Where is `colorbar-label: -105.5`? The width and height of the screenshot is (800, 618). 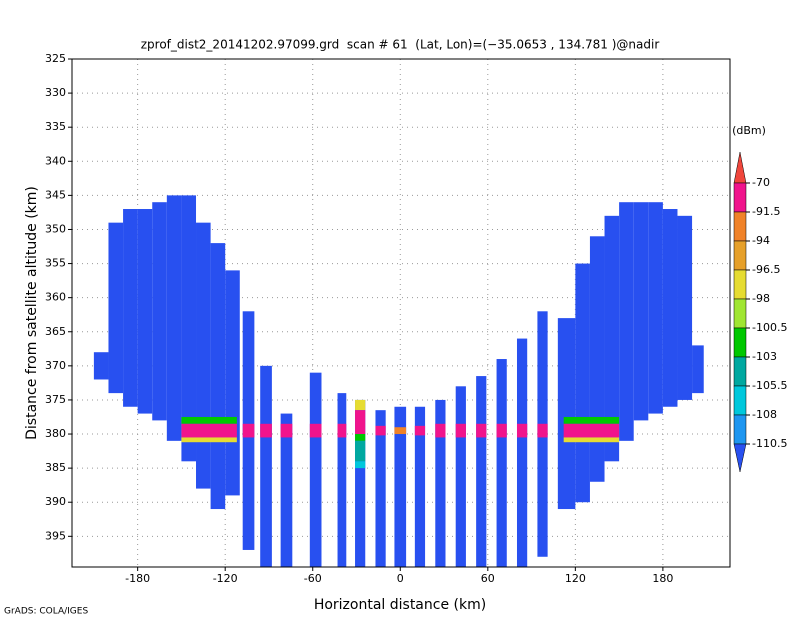
colorbar-label: -105.5 is located at coordinates (769, 385).